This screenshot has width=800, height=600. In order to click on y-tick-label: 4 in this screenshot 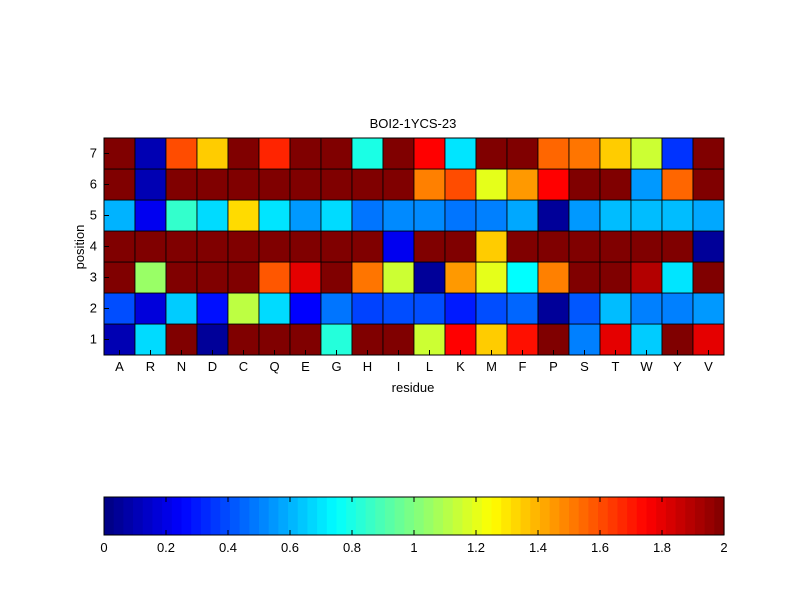, I will do `click(93, 246)`.